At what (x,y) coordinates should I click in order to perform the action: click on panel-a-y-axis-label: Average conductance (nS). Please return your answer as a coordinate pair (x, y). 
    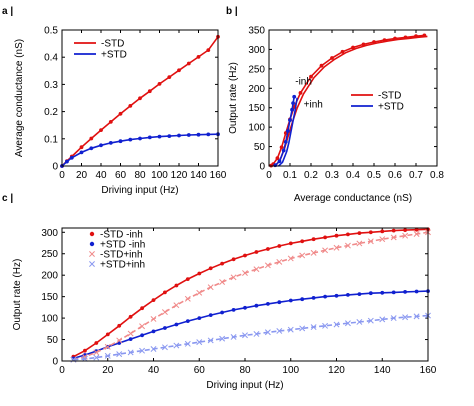
    Looking at the image, I should click on (19, 98).